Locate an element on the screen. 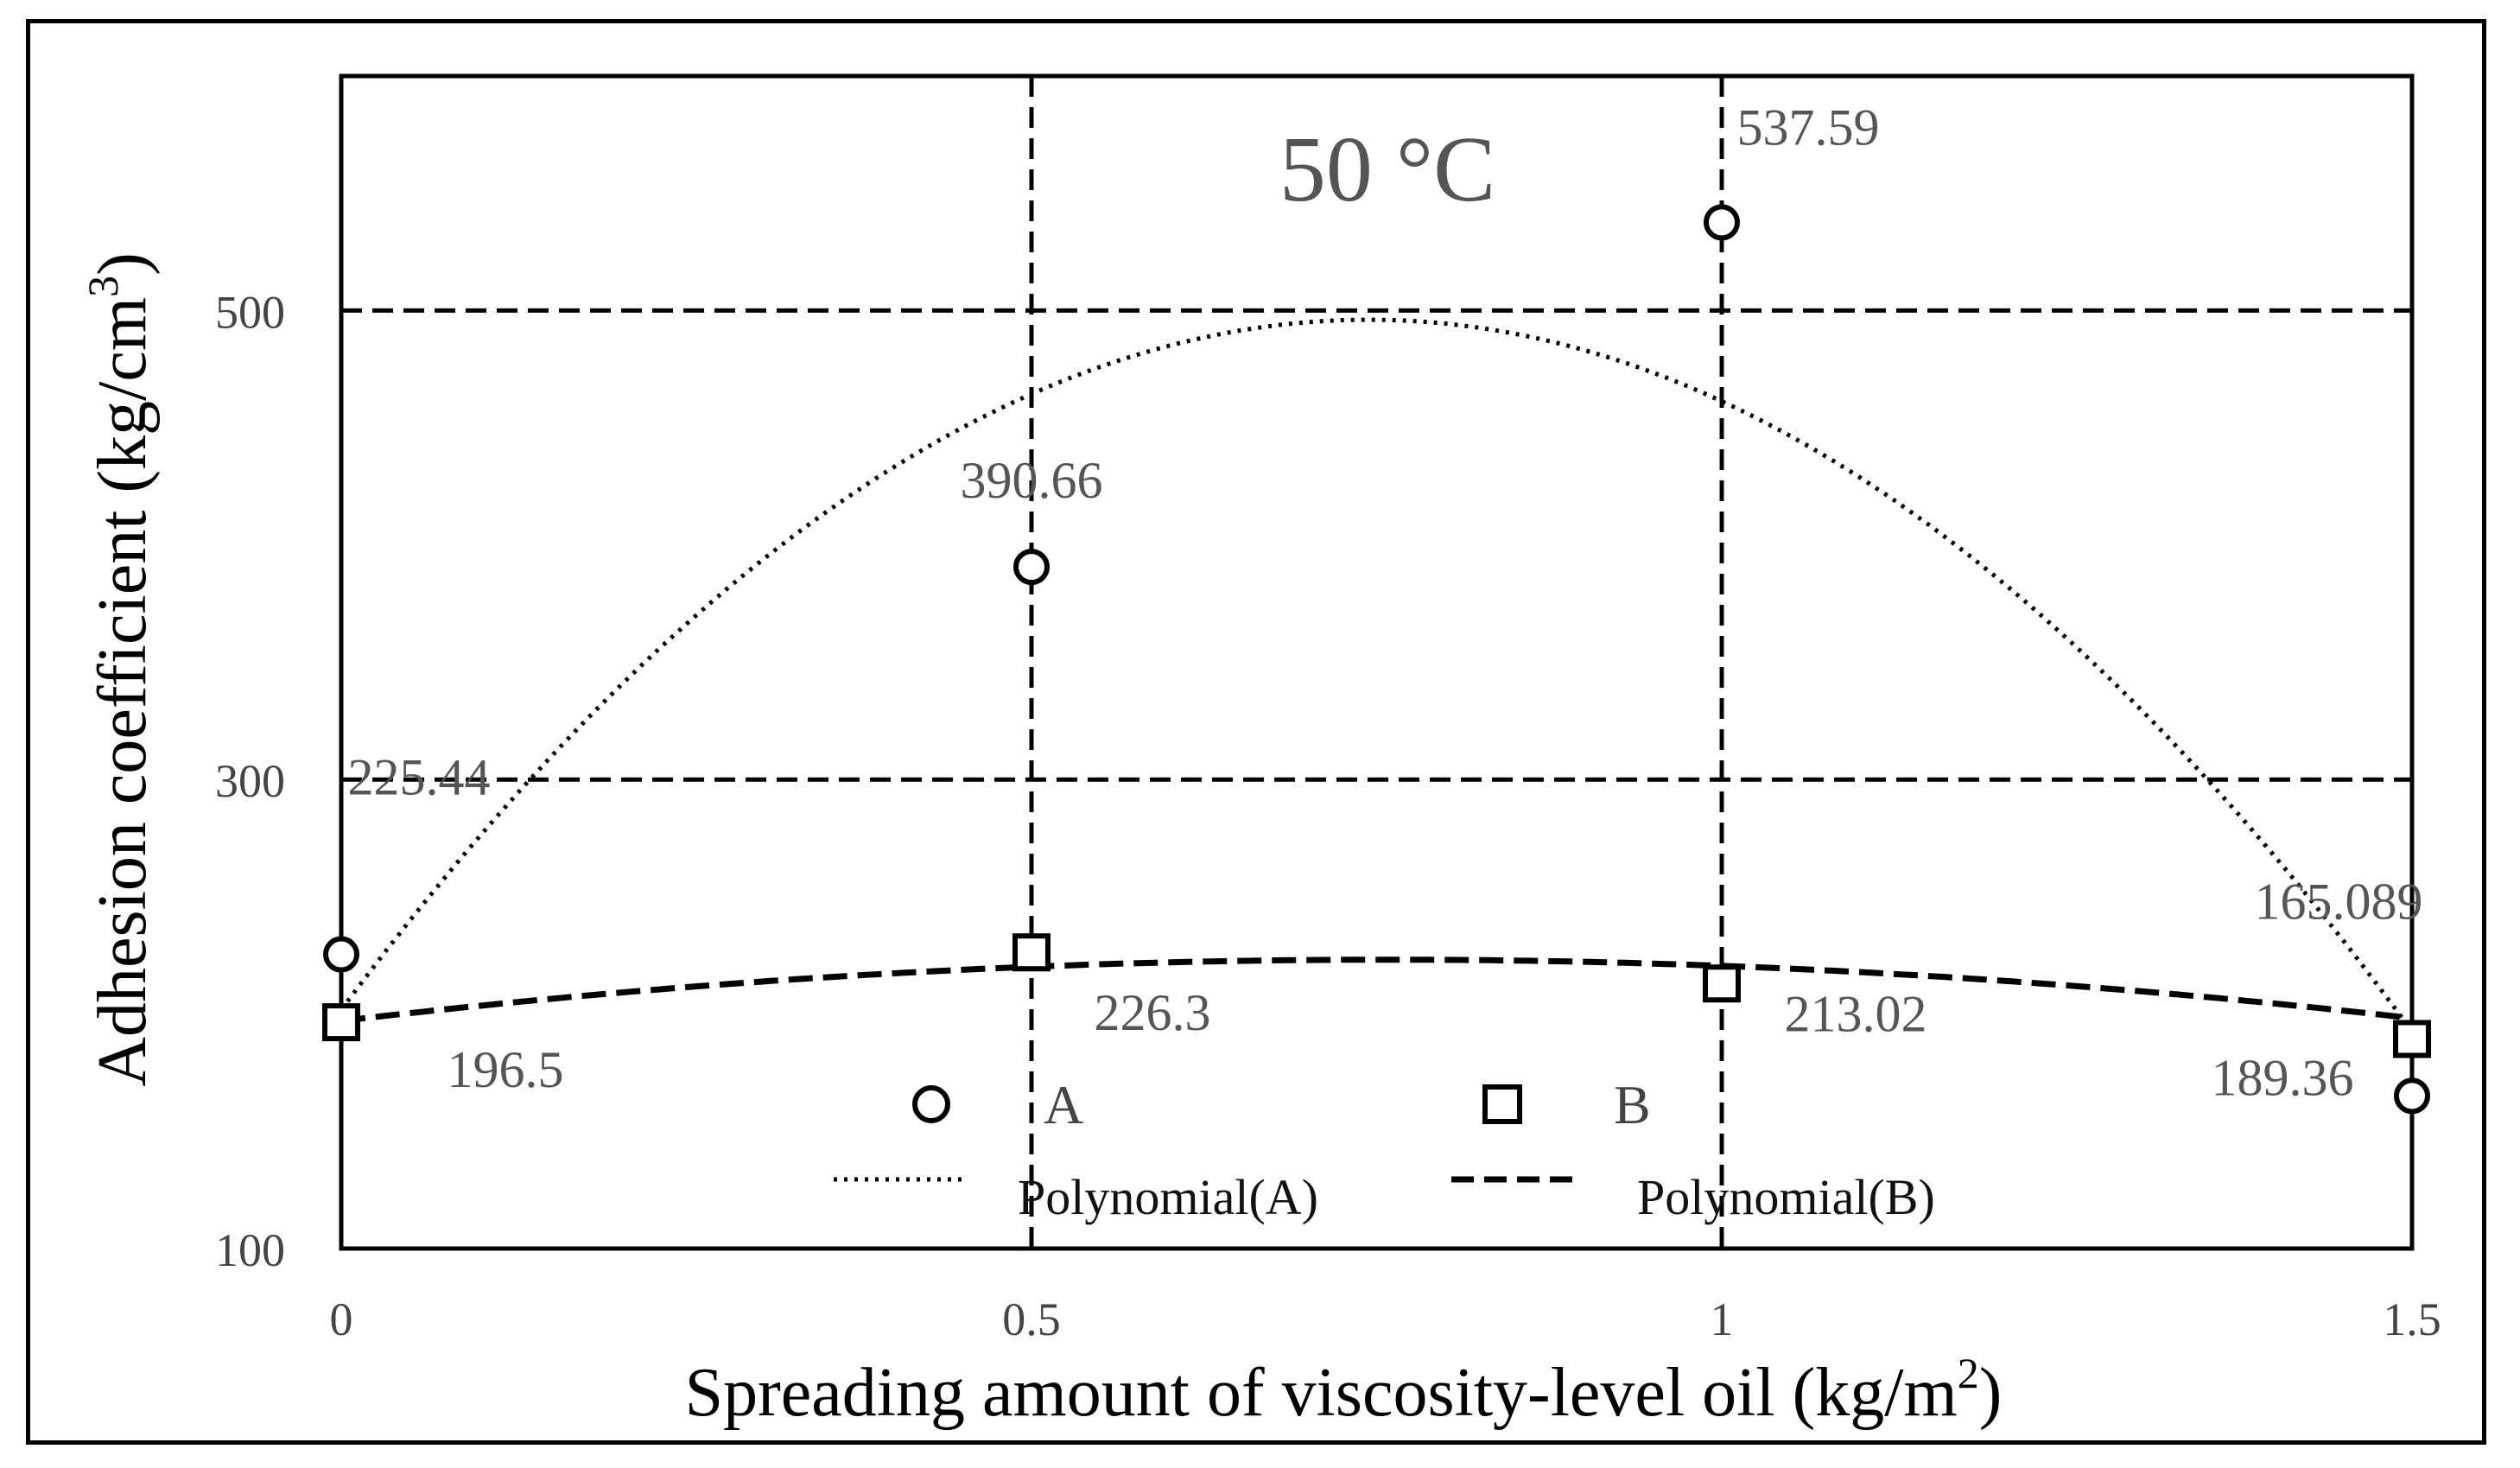  y-axis-title-superscript: 3 is located at coordinates (103, 286).